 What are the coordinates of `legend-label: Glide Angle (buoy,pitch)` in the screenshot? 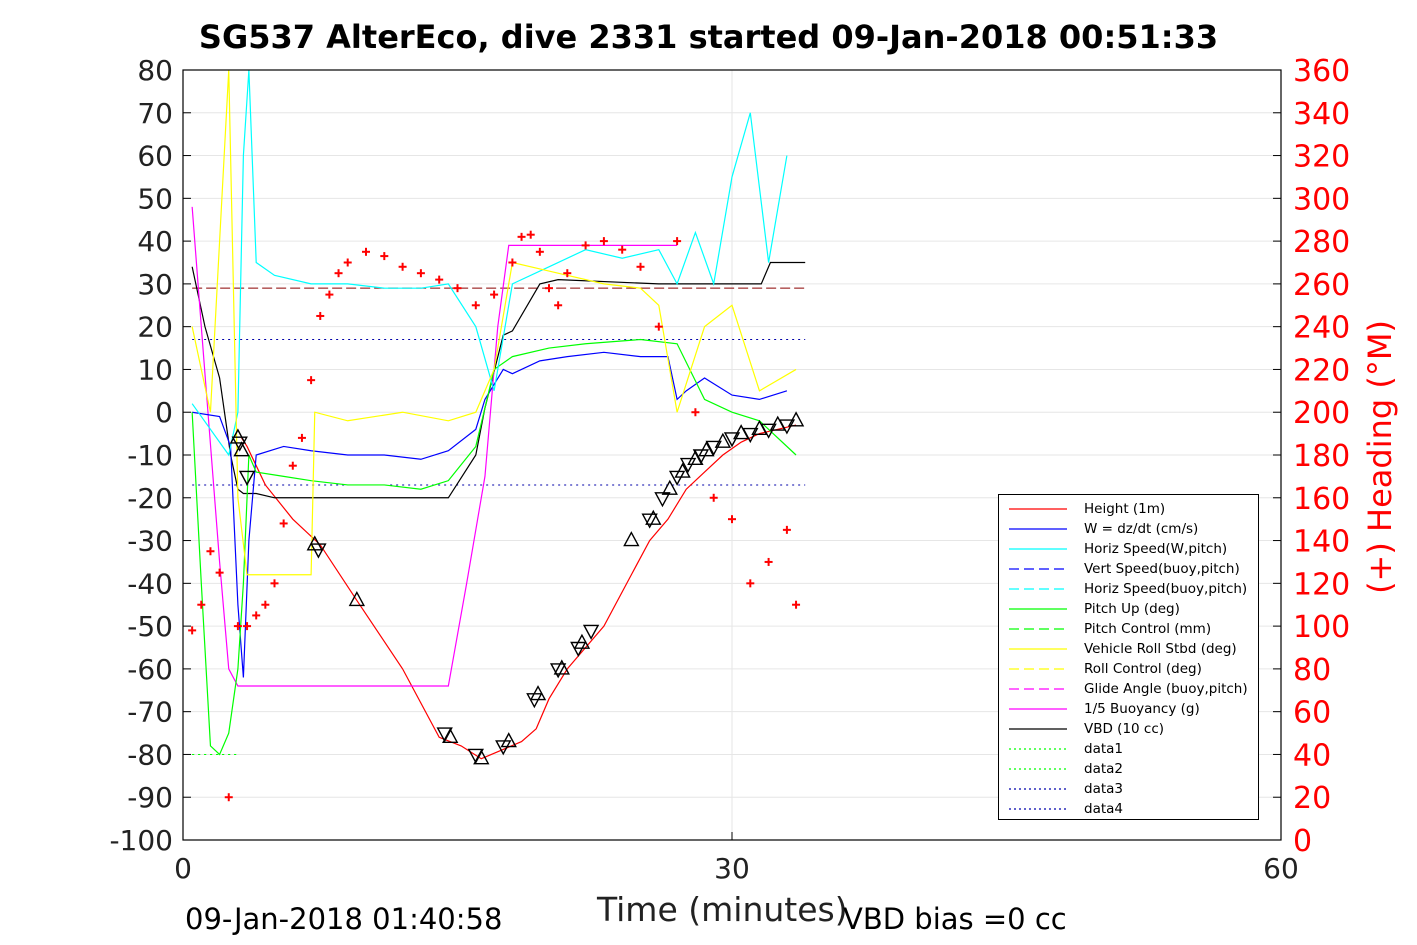 It's located at (1166, 689).